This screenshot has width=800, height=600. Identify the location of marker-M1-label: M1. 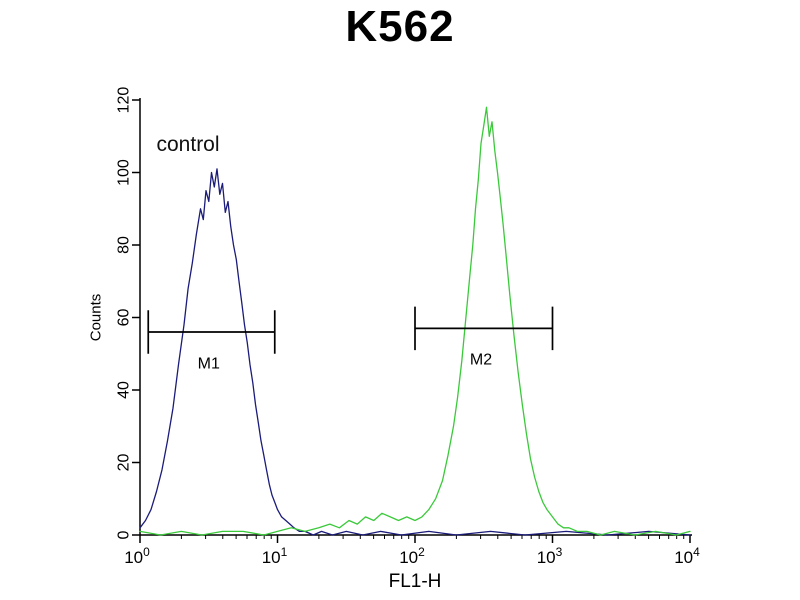
(209, 363).